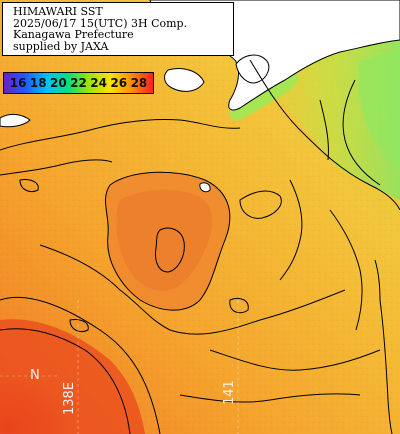  I want to click on legend-label: 28, so click(139, 83).